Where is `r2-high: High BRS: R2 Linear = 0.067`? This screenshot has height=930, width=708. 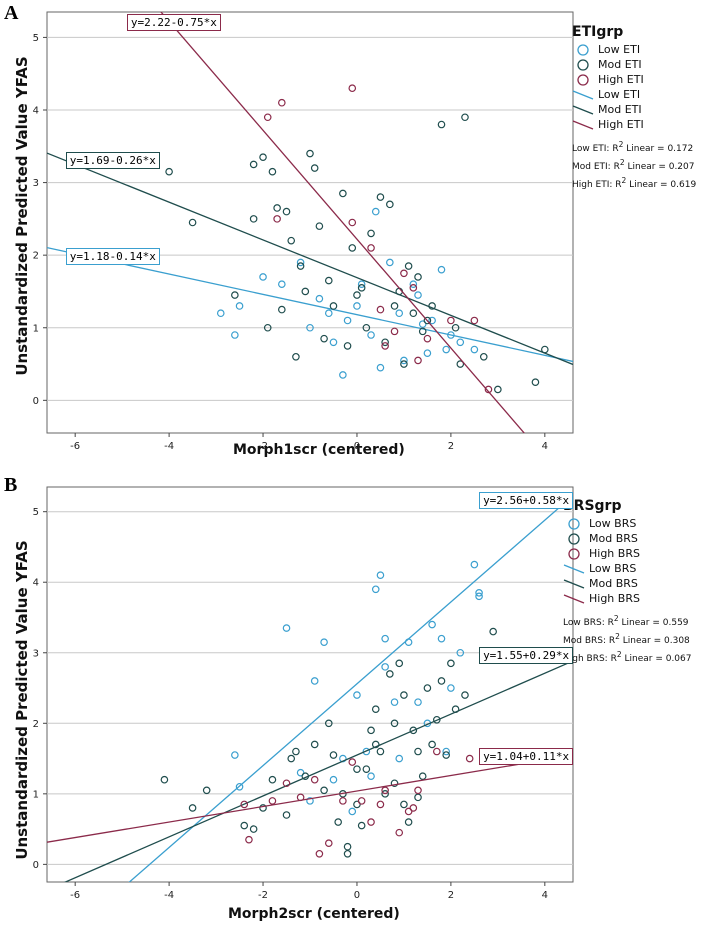 r2-high: High BRS: R2 Linear = 0.067 is located at coordinates (627, 657).